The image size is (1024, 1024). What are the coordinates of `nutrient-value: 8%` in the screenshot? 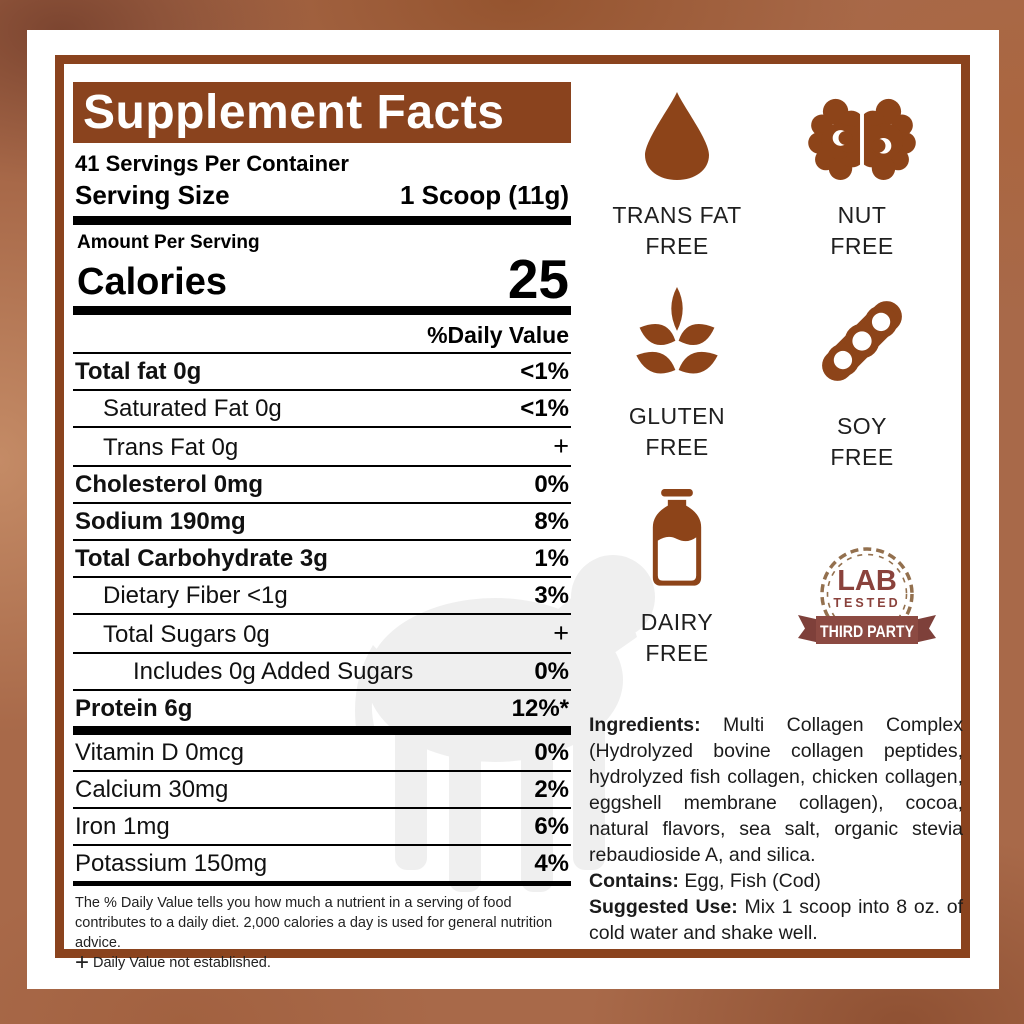 It's located at (551, 521).